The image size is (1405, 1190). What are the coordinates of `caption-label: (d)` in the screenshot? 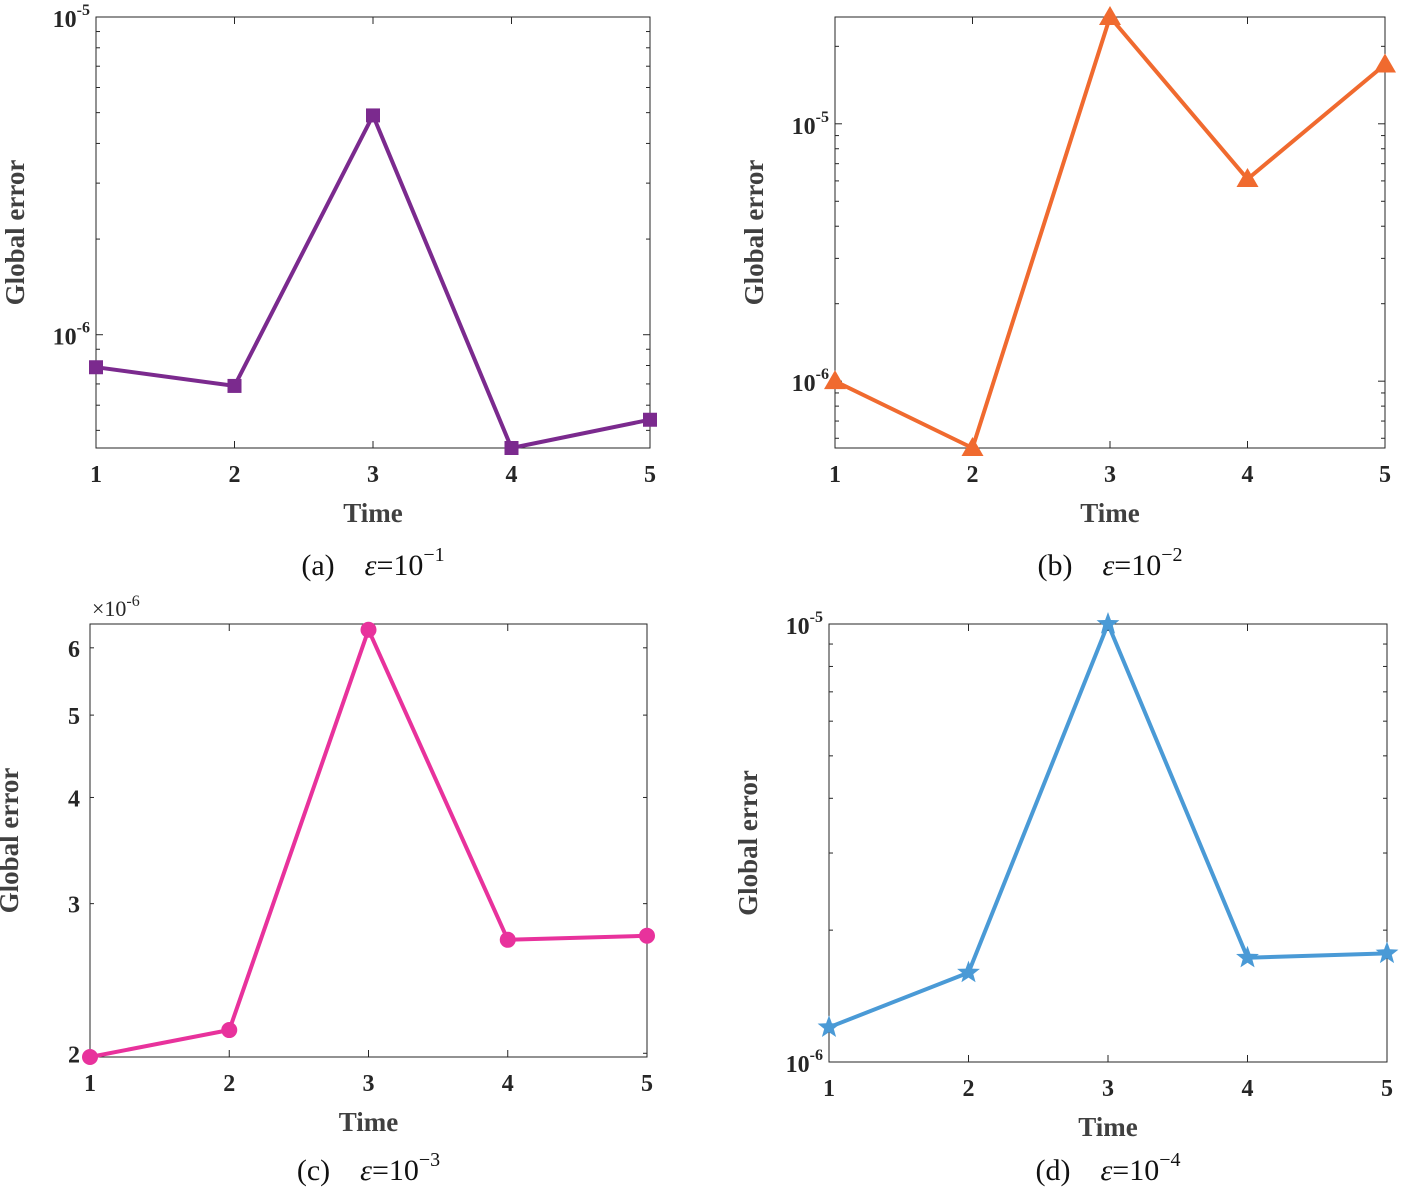 It's located at (1067, 1170).